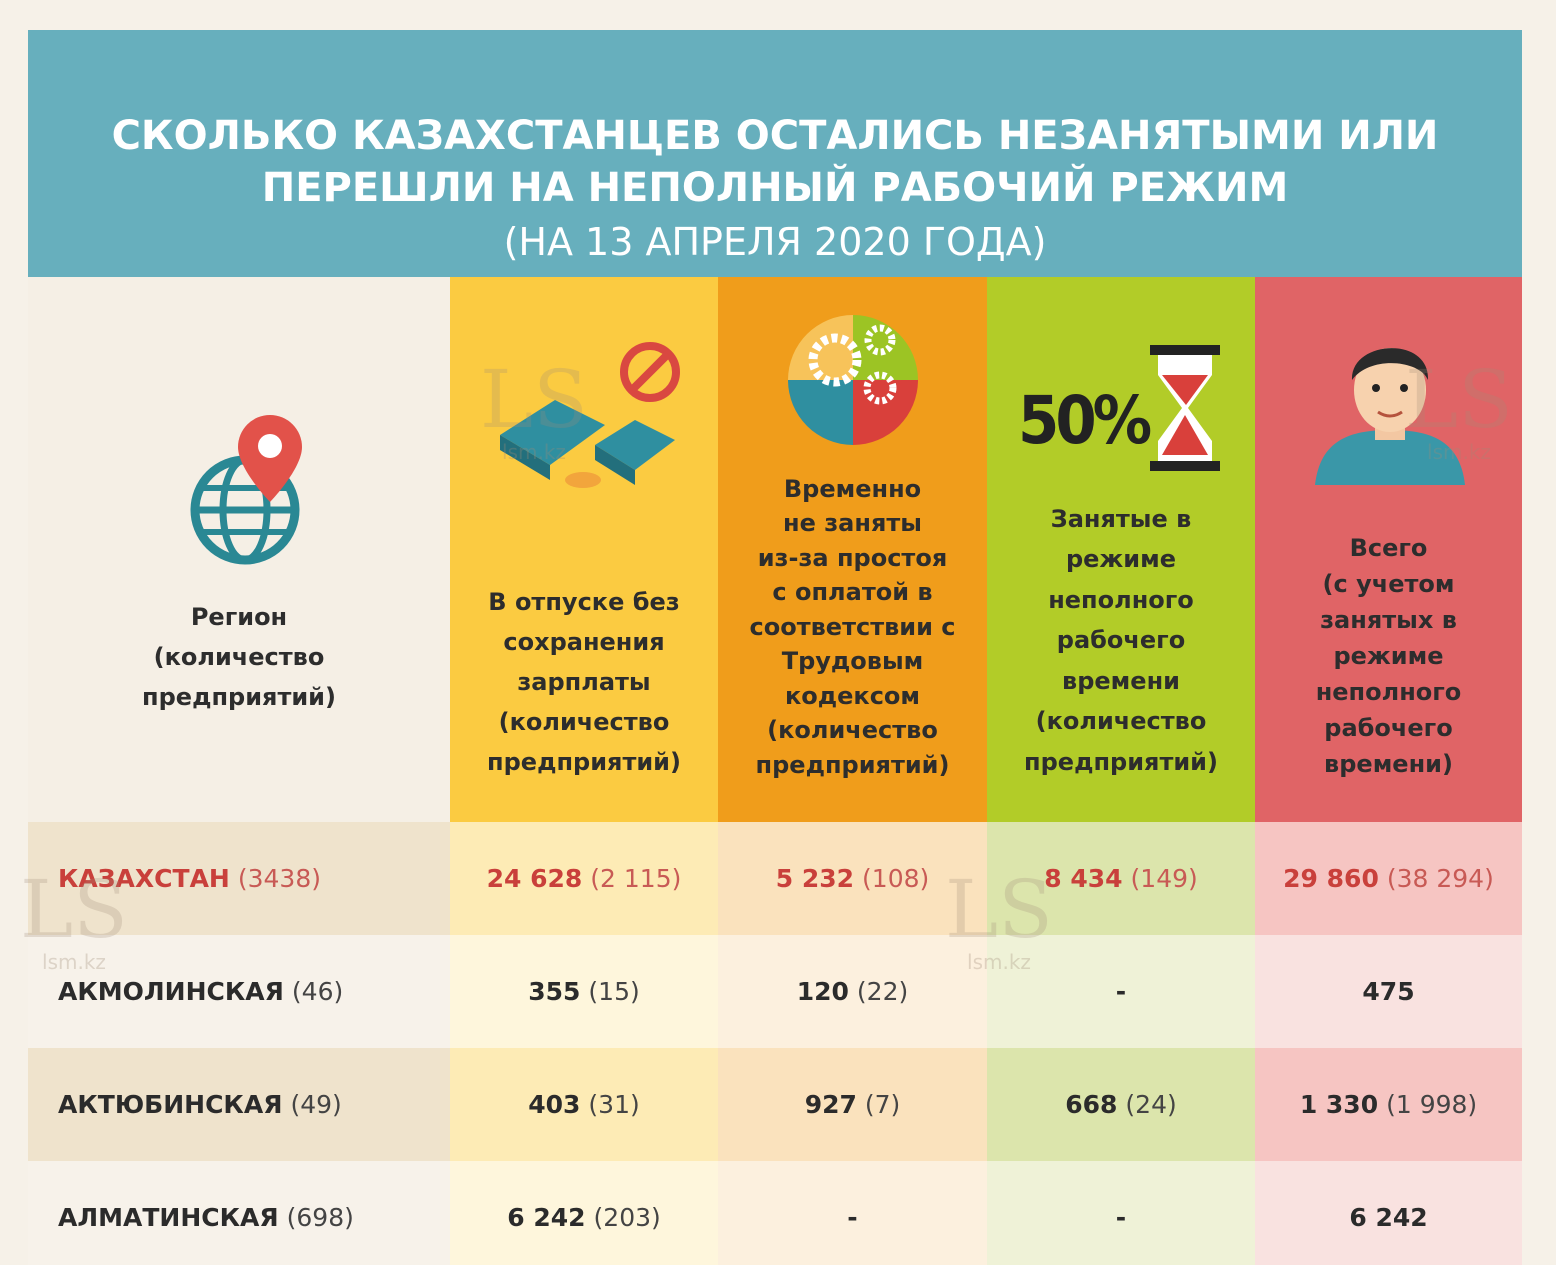 This screenshot has width=1556, height=1265. I want to click on header-line: Временно, so click(852, 488).